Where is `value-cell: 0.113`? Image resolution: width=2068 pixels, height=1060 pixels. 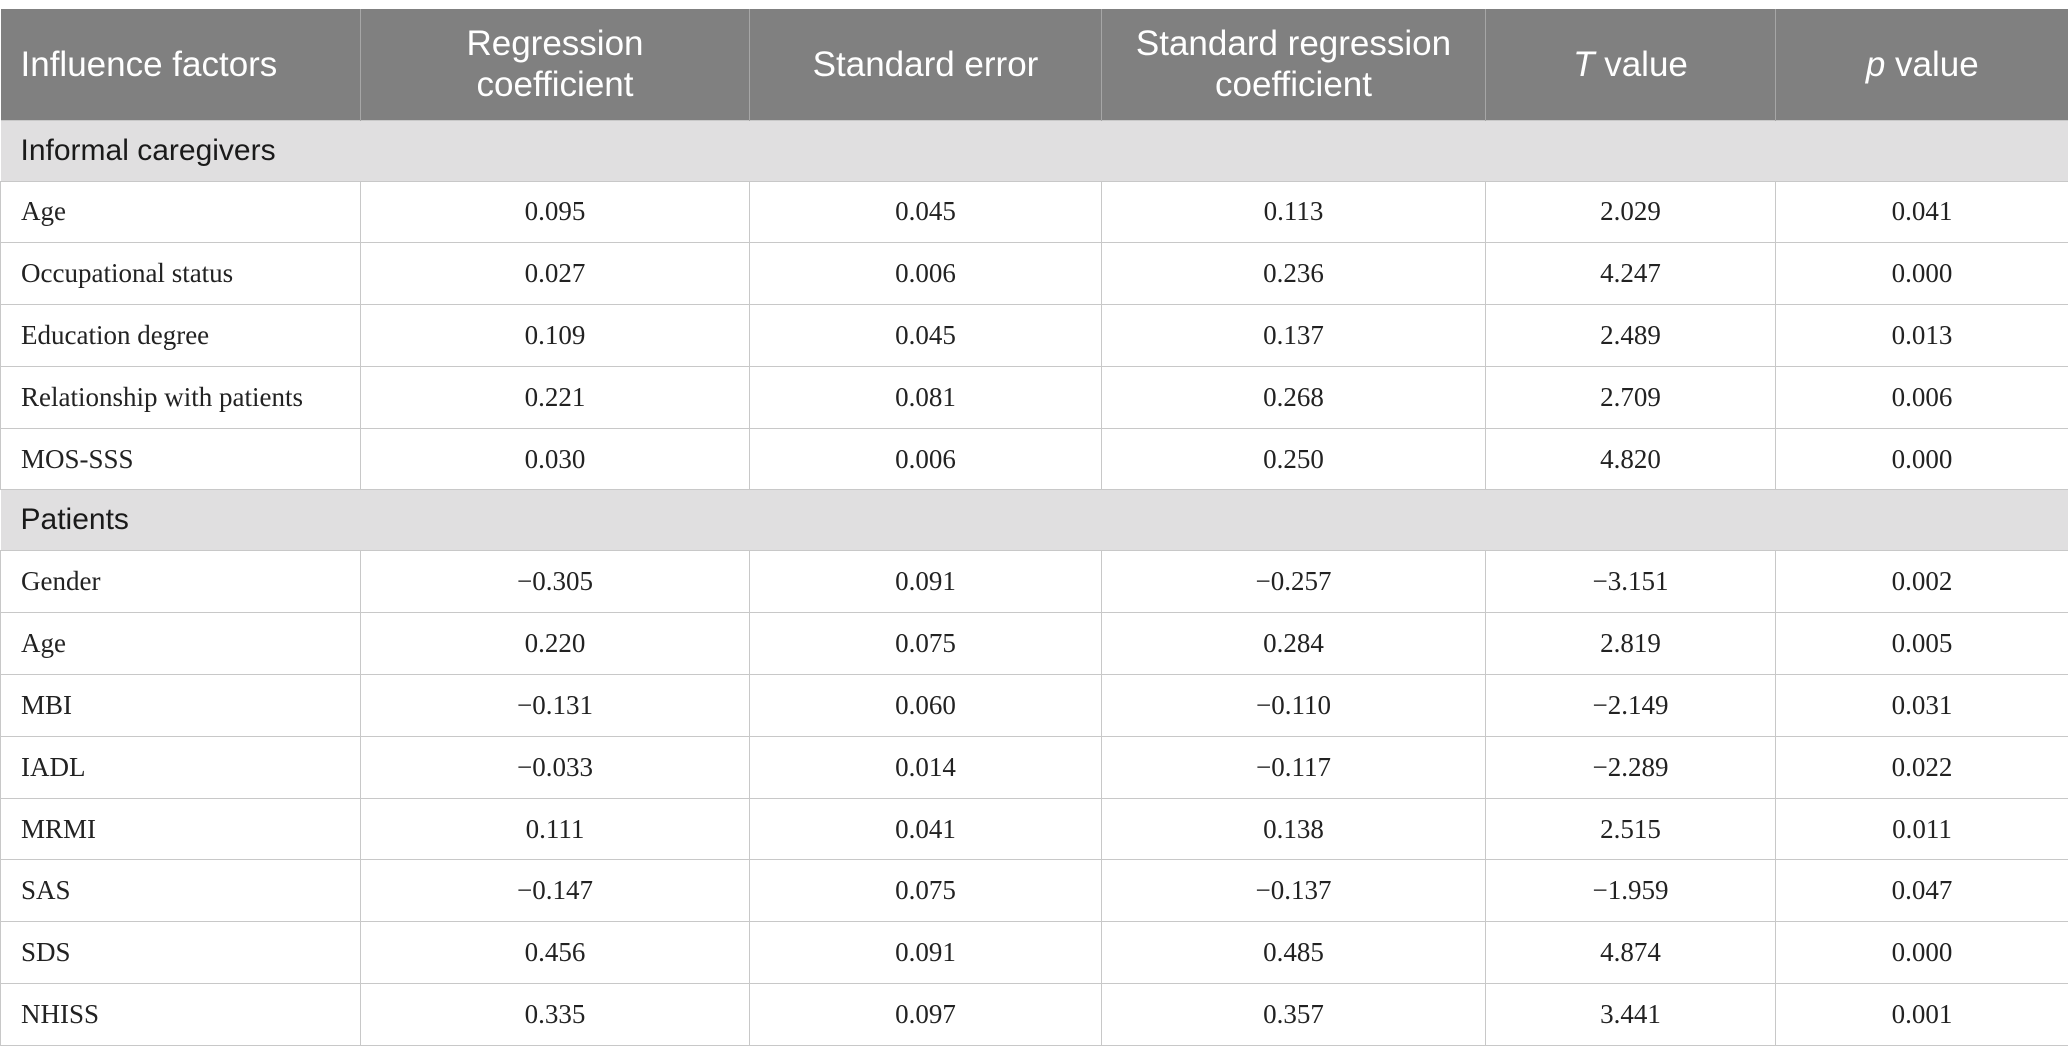
value-cell: 0.113 is located at coordinates (1293, 212).